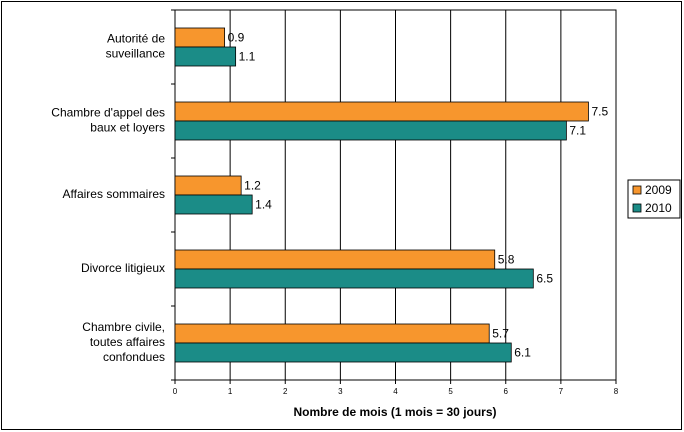 The width and height of the screenshot is (684, 432). I want to click on y-tick-label: Chambre d'appel des baux et loyers, so click(108, 120).